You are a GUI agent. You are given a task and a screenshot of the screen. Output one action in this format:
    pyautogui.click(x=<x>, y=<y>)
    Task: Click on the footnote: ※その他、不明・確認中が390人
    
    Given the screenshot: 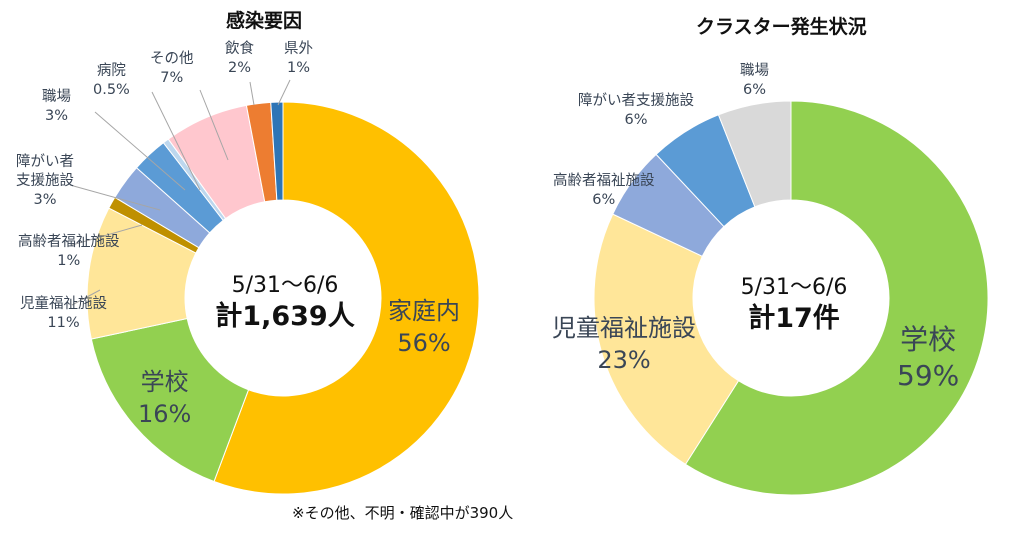 What is the action you would take?
    pyautogui.click(x=403, y=513)
    